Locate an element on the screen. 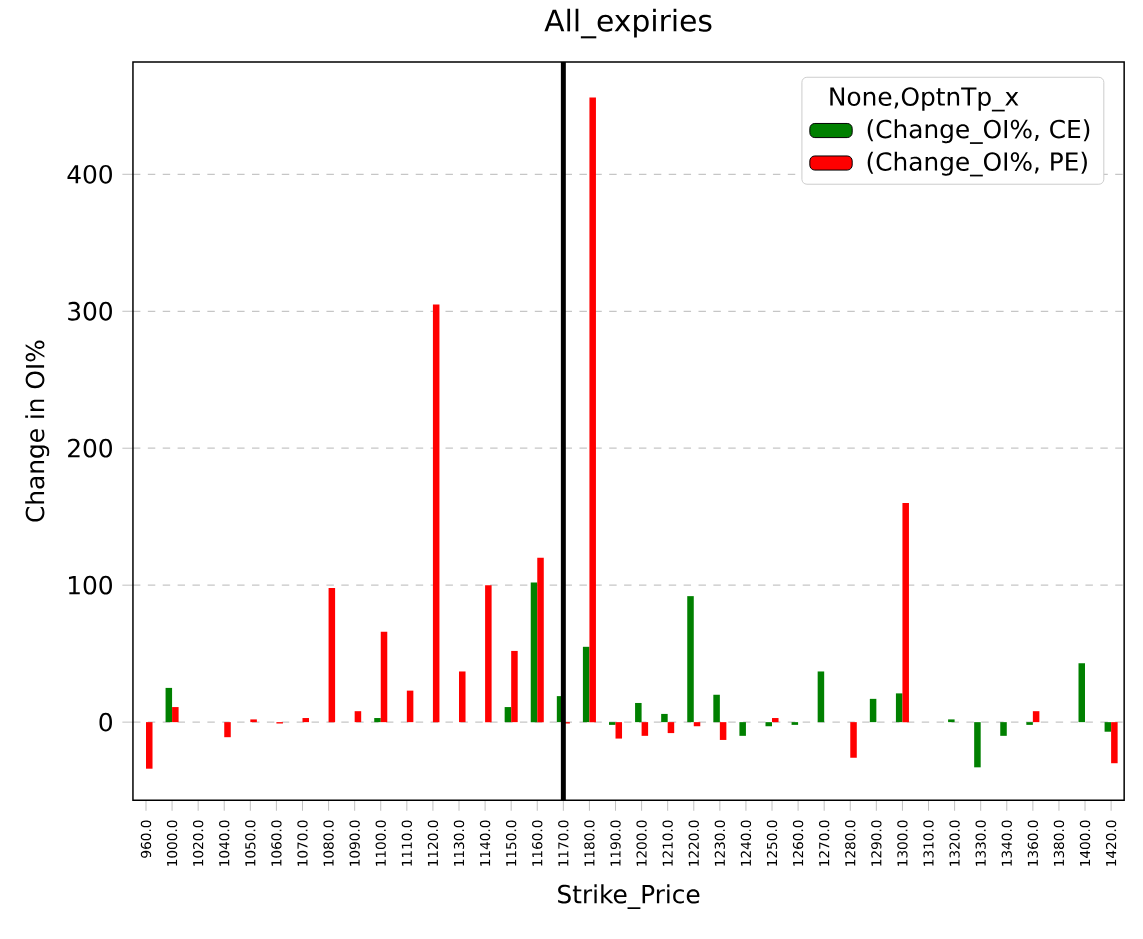  x-tick-label: 1160.0 is located at coordinates (537, 843).